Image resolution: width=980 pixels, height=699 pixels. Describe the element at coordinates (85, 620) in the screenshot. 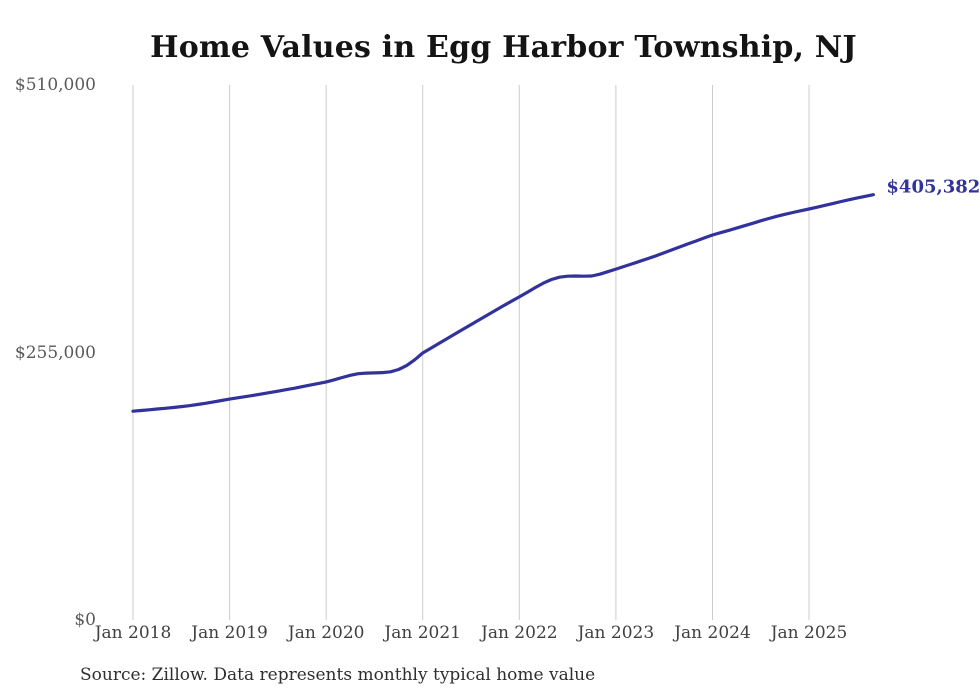

I see `y-axis-tick-0: $0` at that location.